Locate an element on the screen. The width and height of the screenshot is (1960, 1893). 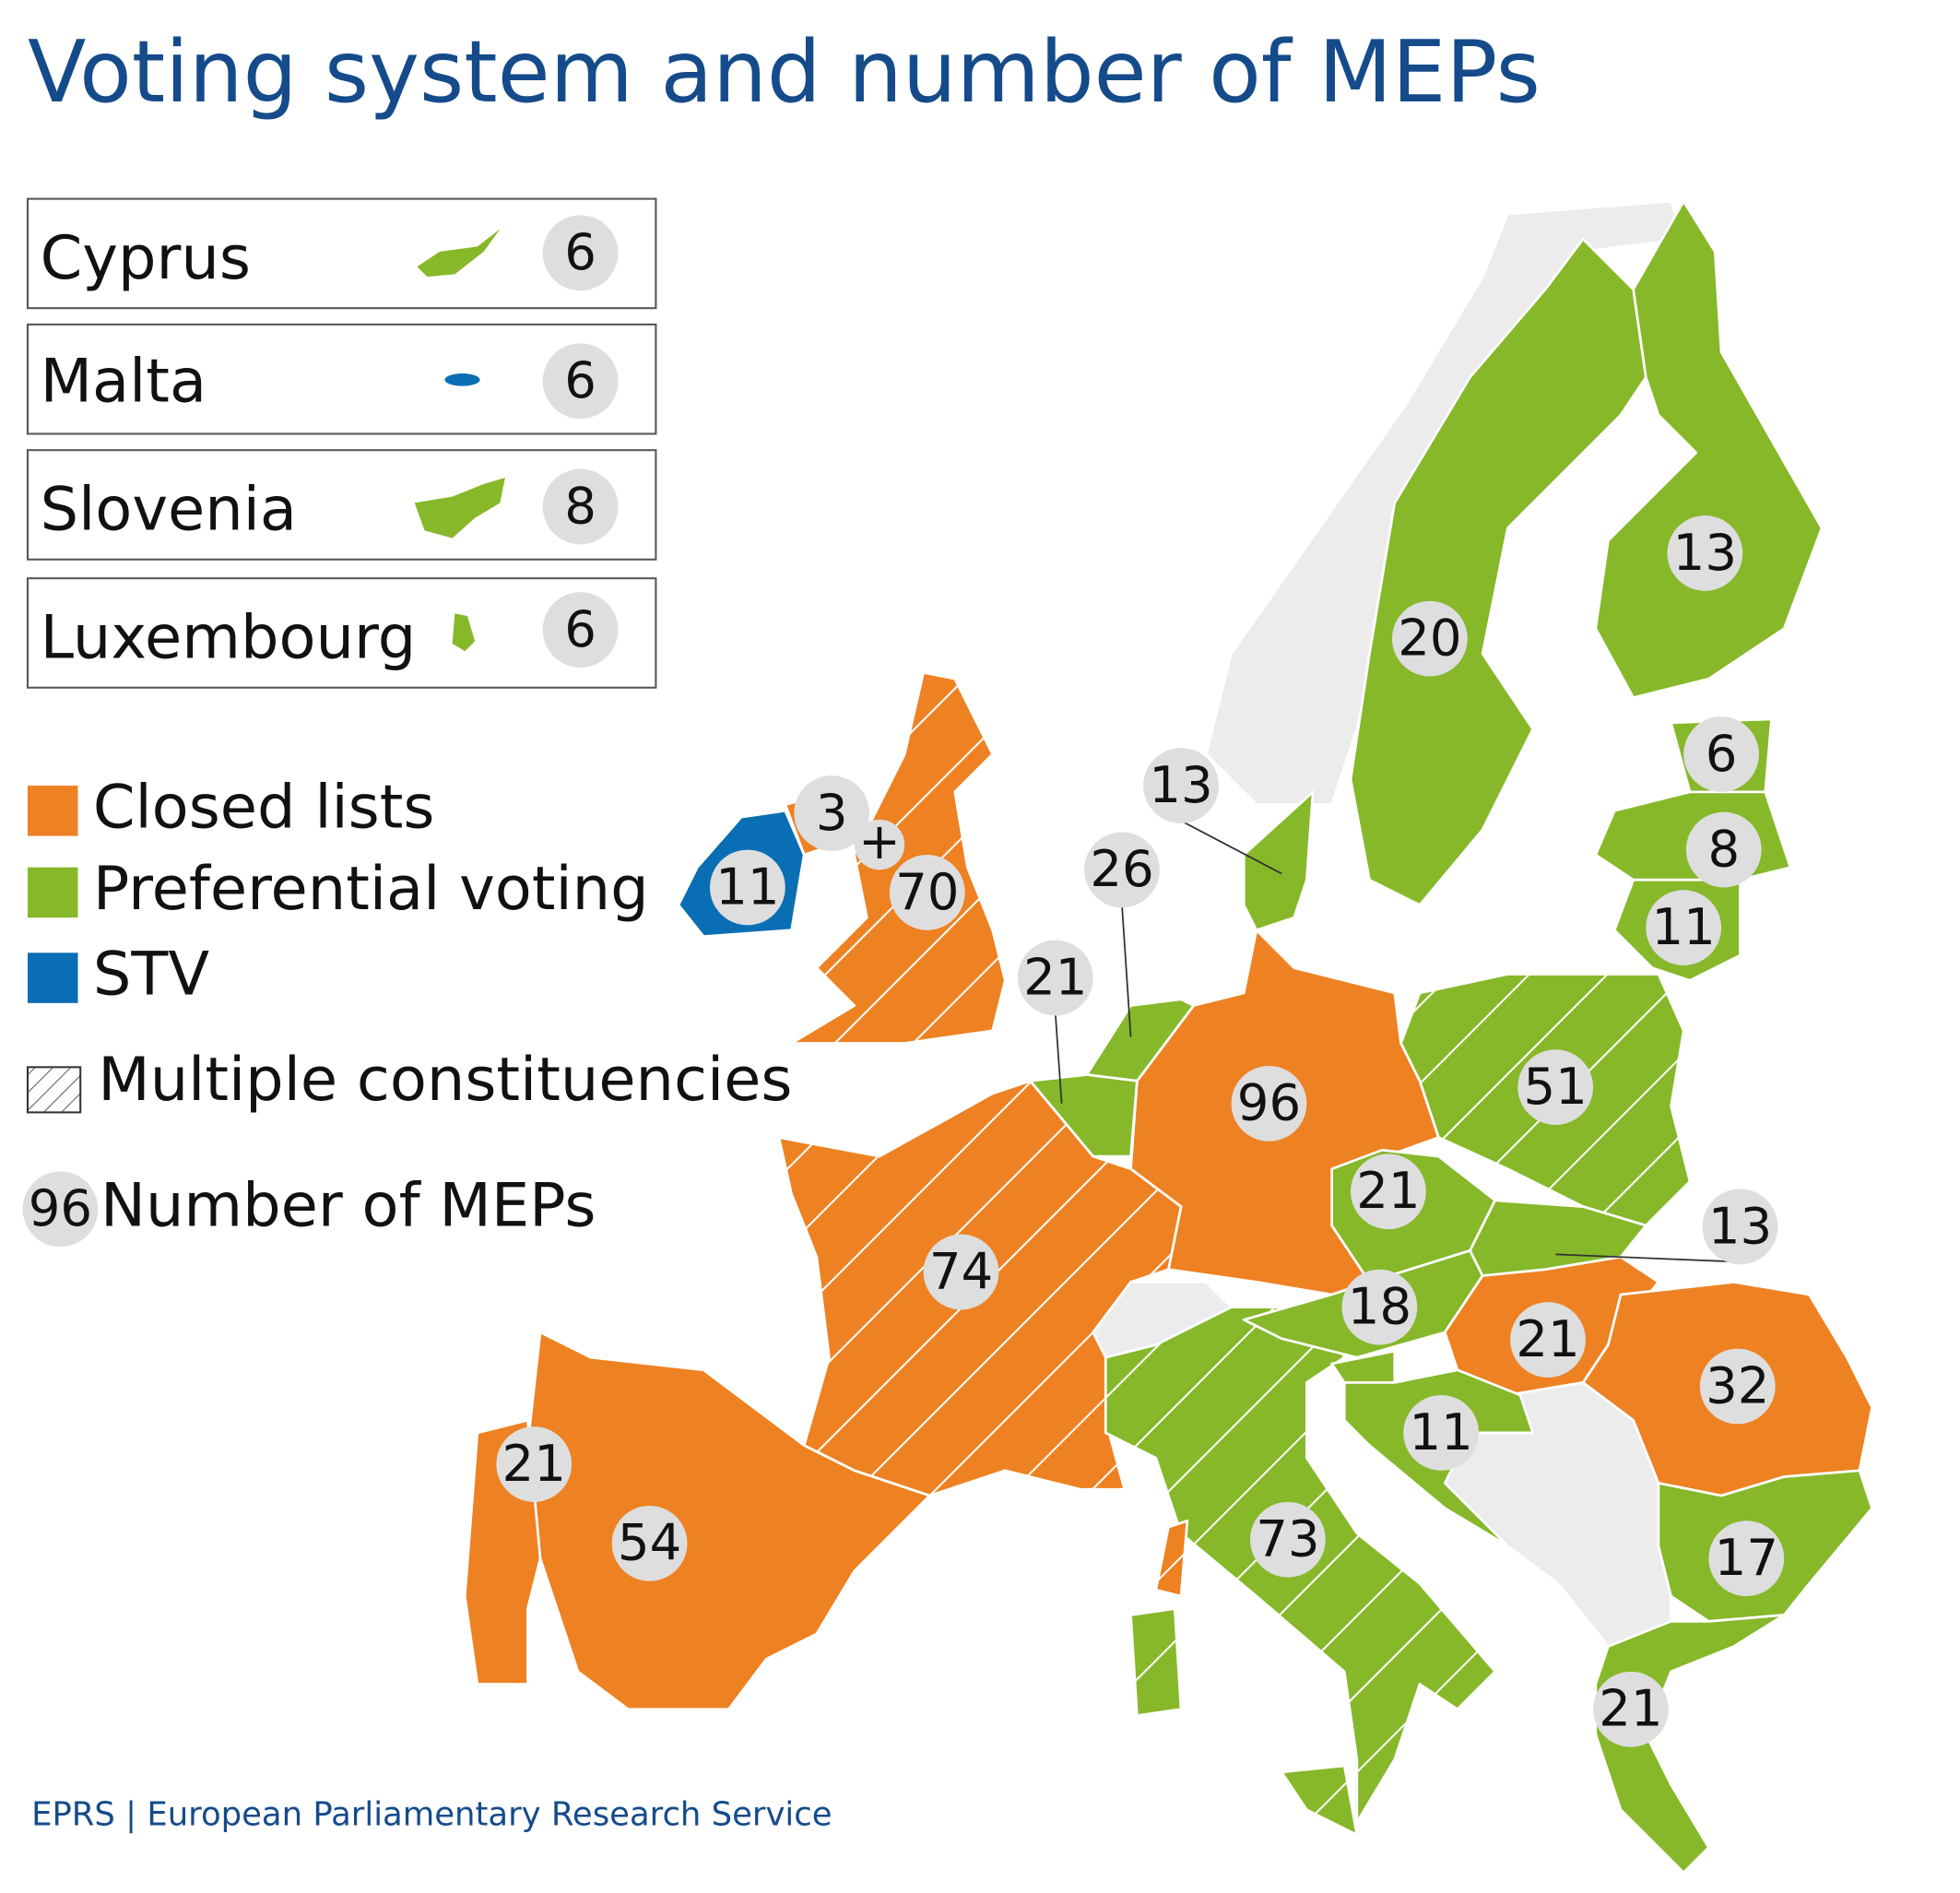
state-name: Slovenia is located at coordinates (169, 509).